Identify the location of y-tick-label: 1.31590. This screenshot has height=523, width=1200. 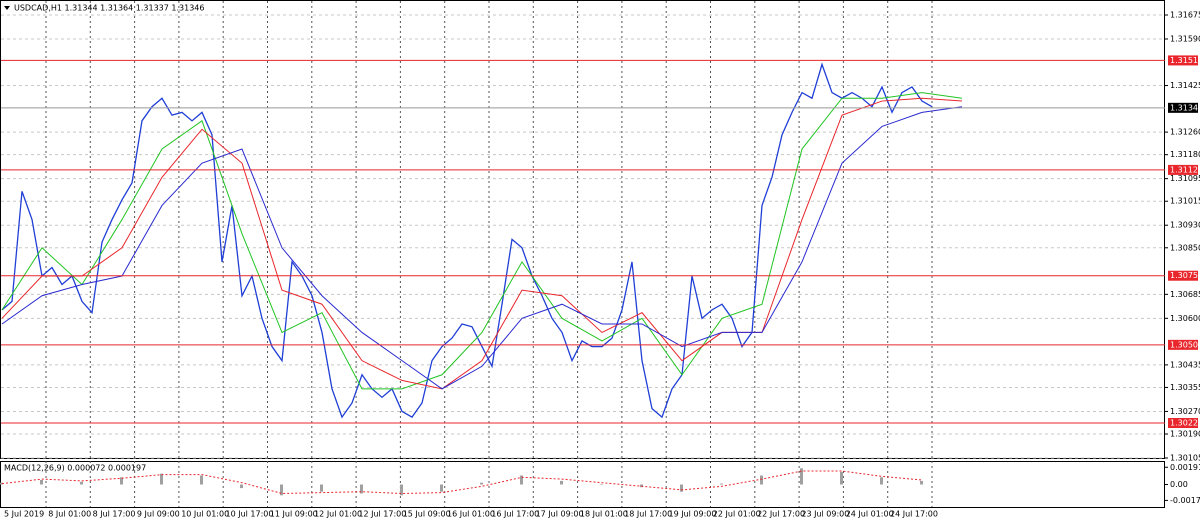
(1185, 38).